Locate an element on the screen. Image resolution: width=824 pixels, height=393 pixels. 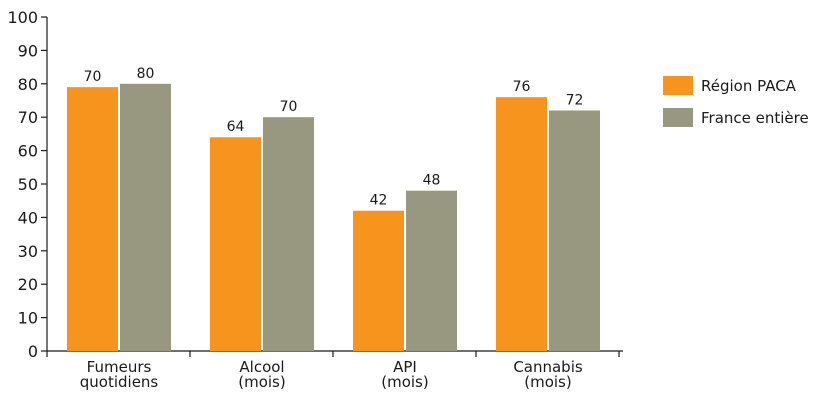
x-category-label: Cannabis is located at coordinates (548, 367).